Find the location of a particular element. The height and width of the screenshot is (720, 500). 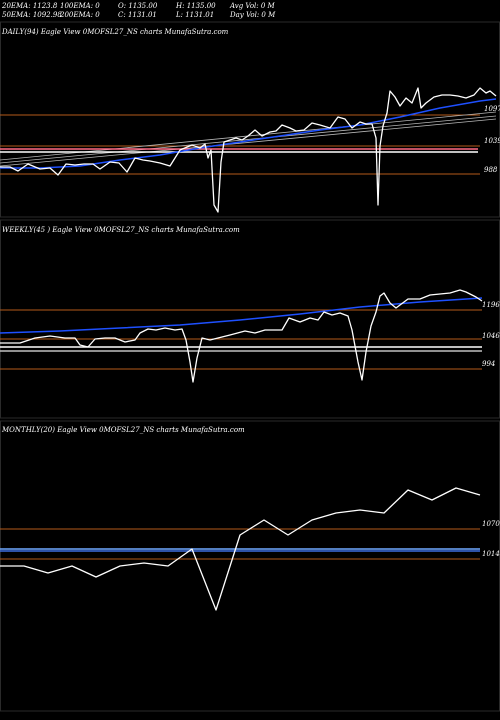

weekly-ytick-3: 994 is located at coordinates (488, 364).